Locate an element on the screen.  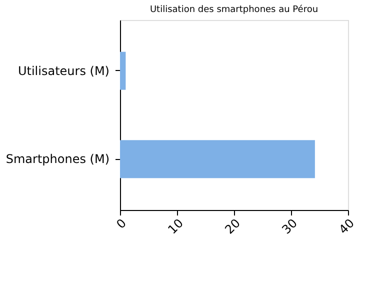
chart-title: Utilisation des smartphones au Pérou is located at coordinates (234, 9).